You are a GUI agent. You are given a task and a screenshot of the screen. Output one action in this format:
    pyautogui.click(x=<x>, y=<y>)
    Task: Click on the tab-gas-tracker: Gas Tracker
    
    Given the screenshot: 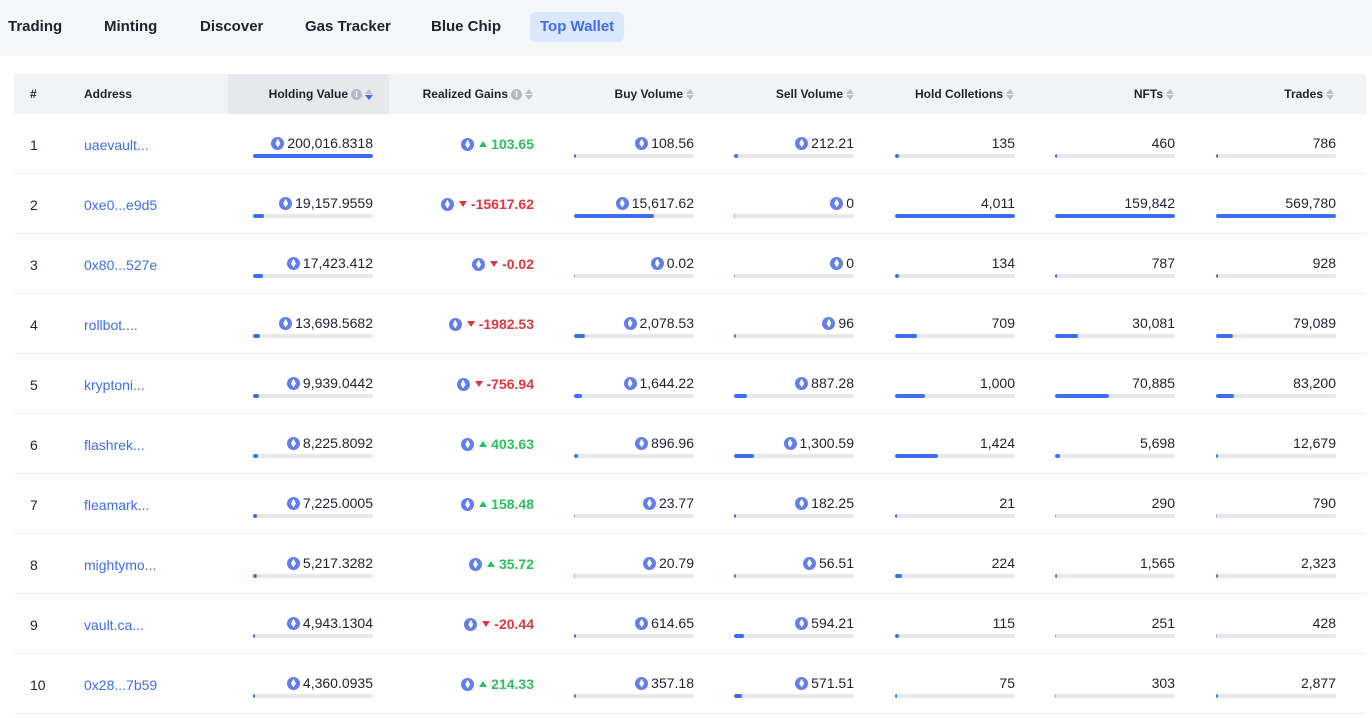 What is the action you would take?
    pyautogui.click(x=348, y=26)
    